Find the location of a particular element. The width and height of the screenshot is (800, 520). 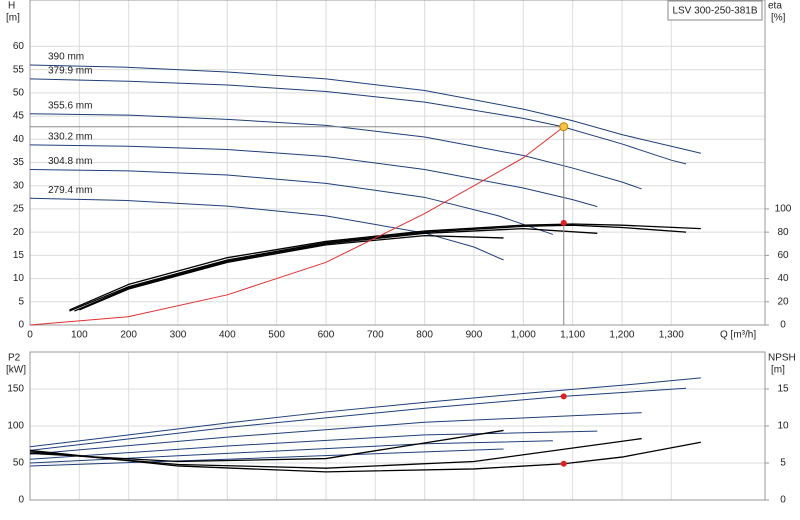

y2-tick-label: 80 is located at coordinates (783, 232).